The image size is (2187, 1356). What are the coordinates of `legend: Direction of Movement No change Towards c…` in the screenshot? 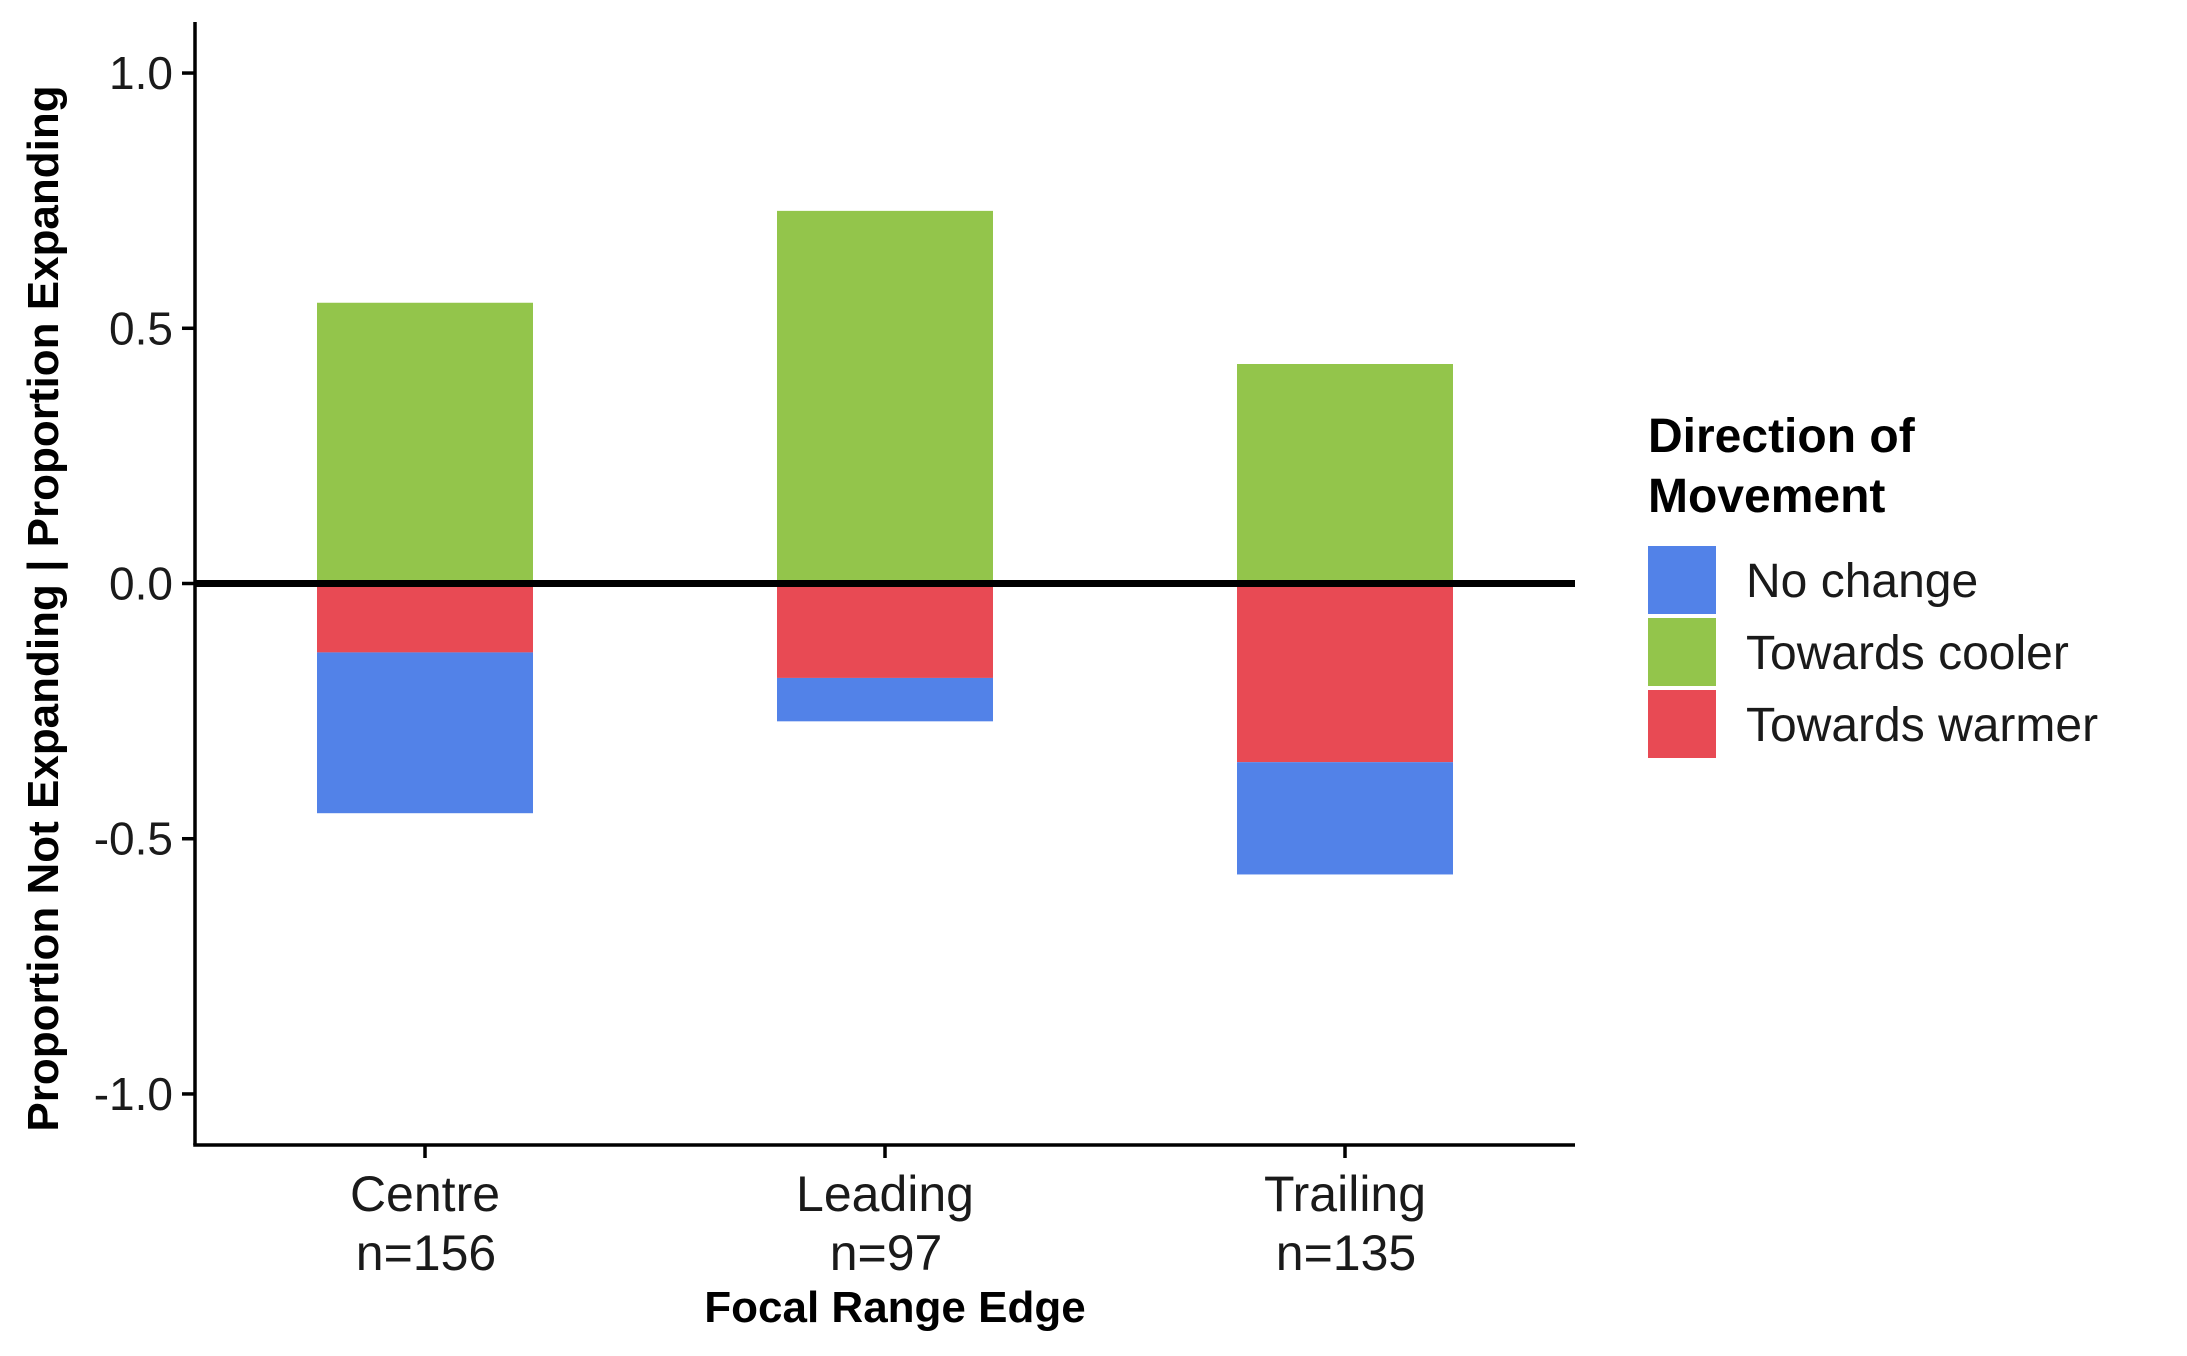 It's located at (1873, 584).